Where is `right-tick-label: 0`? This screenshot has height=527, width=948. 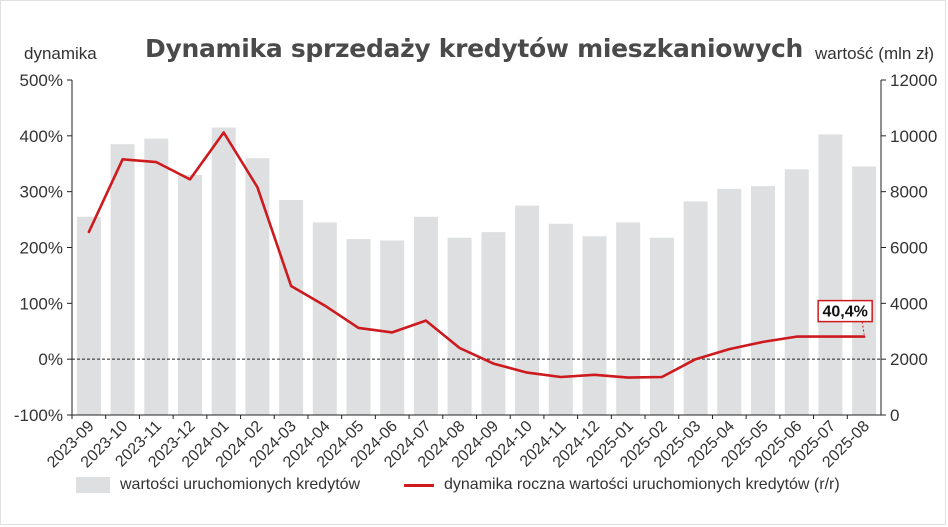
right-tick-label: 0 is located at coordinates (894, 415).